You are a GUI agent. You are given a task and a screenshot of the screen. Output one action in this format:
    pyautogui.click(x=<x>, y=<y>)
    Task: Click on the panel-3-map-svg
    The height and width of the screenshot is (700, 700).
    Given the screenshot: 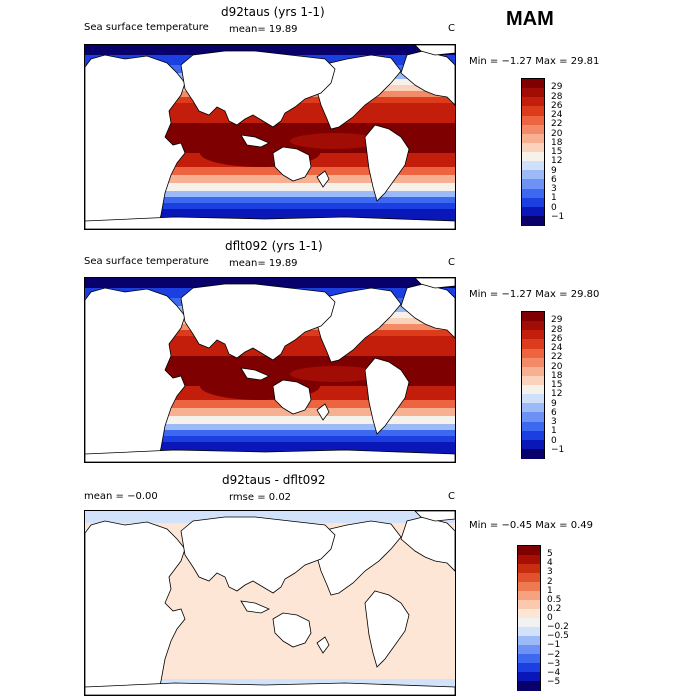 What is the action you would take?
    pyautogui.click(x=270, y=603)
    